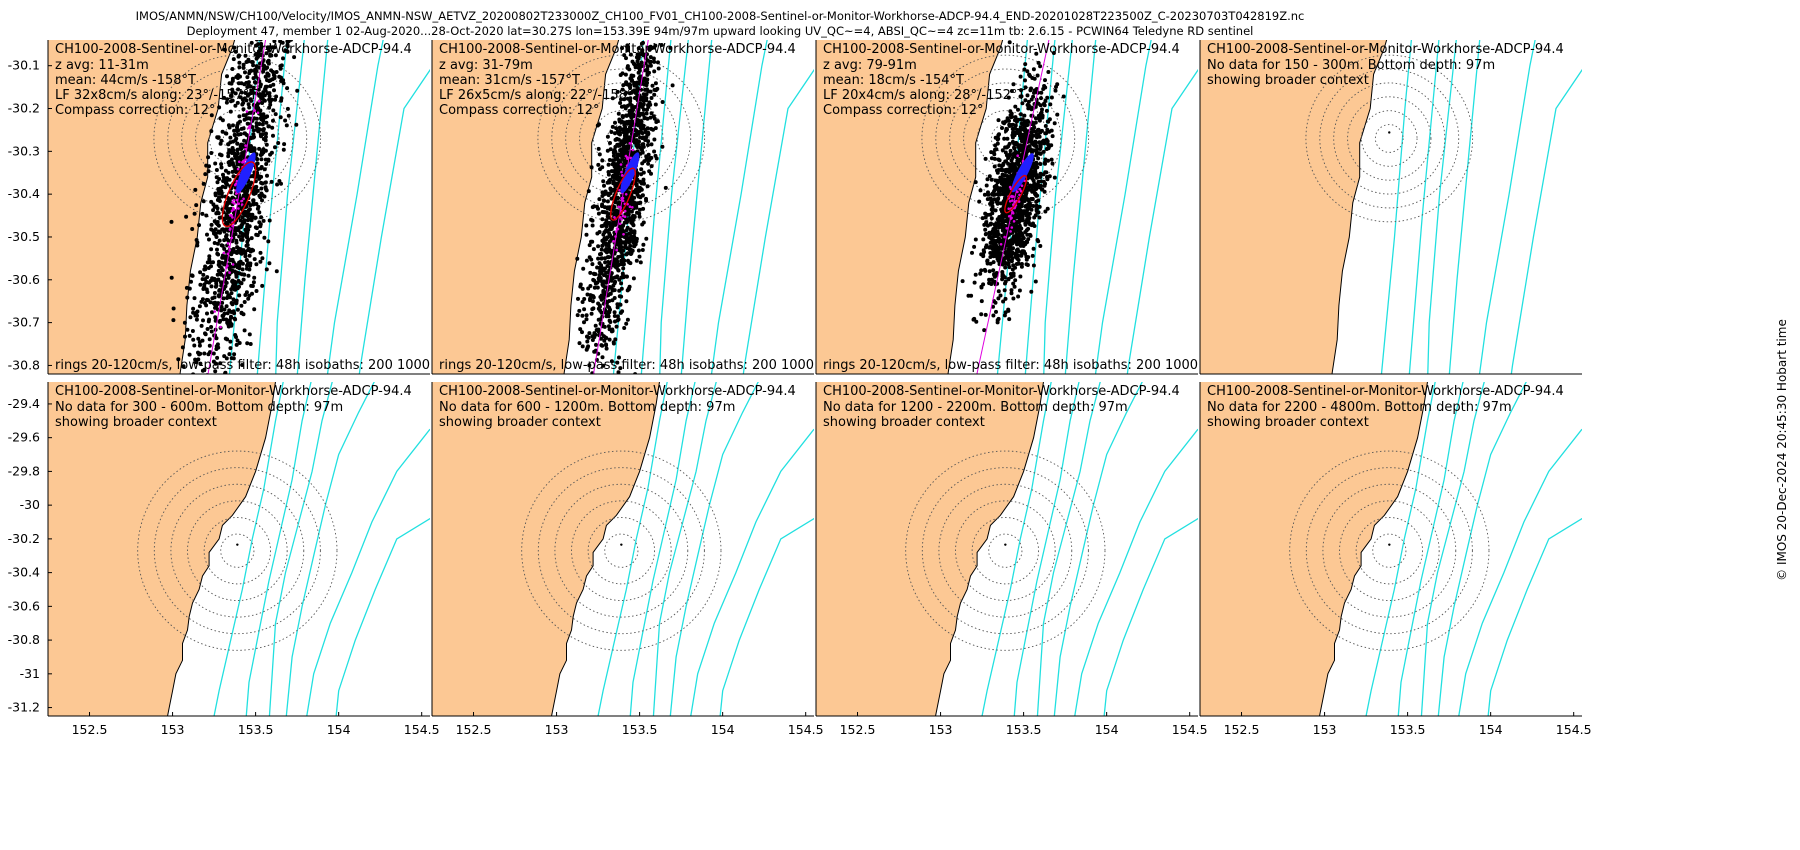  Describe the element at coordinates (24, 403) in the screenshot. I see `y-tick-label: -29.4` at that location.